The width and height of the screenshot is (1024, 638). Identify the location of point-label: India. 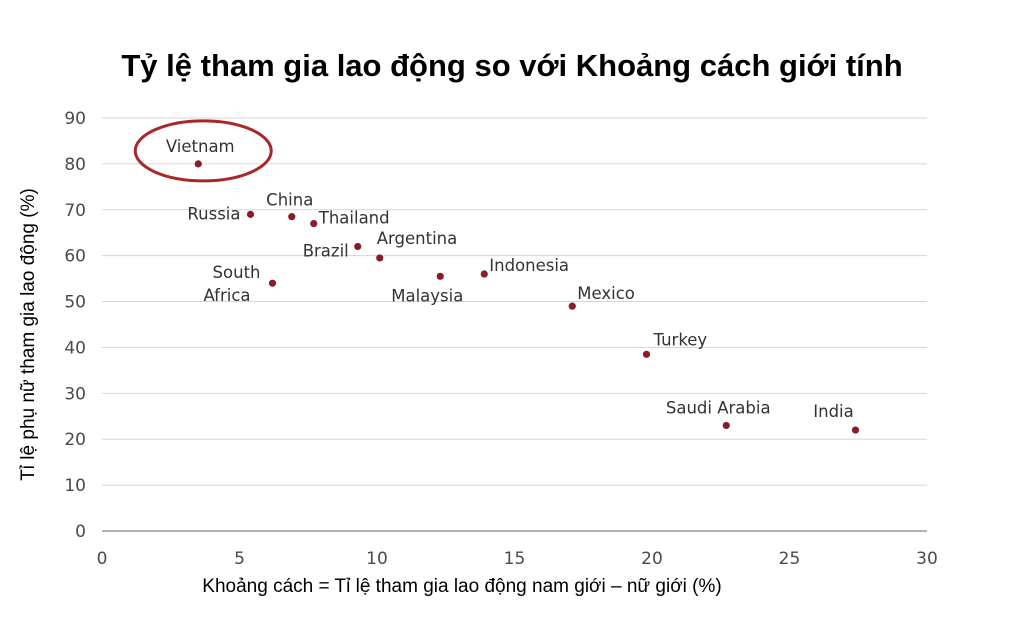
(833, 411).